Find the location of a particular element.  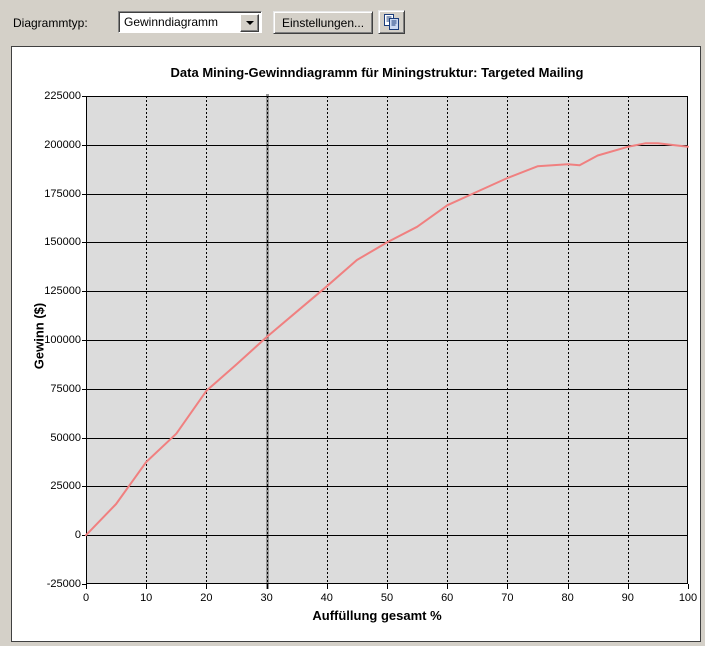

y-tick-label: 150000 is located at coordinates (62, 242).